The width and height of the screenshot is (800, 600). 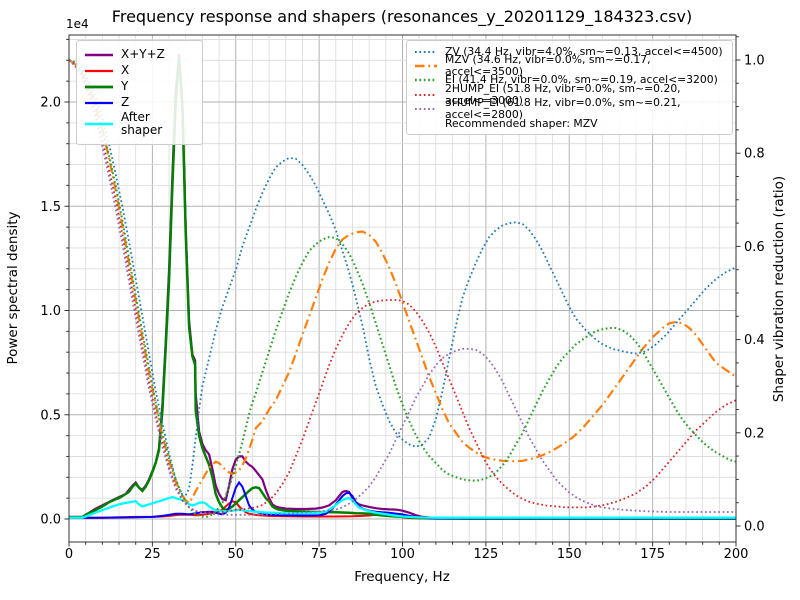 What do you see at coordinates (13, 287) in the screenshot?
I see `y-left-axis-label: Power spectral density` at bounding box center [13, 287].